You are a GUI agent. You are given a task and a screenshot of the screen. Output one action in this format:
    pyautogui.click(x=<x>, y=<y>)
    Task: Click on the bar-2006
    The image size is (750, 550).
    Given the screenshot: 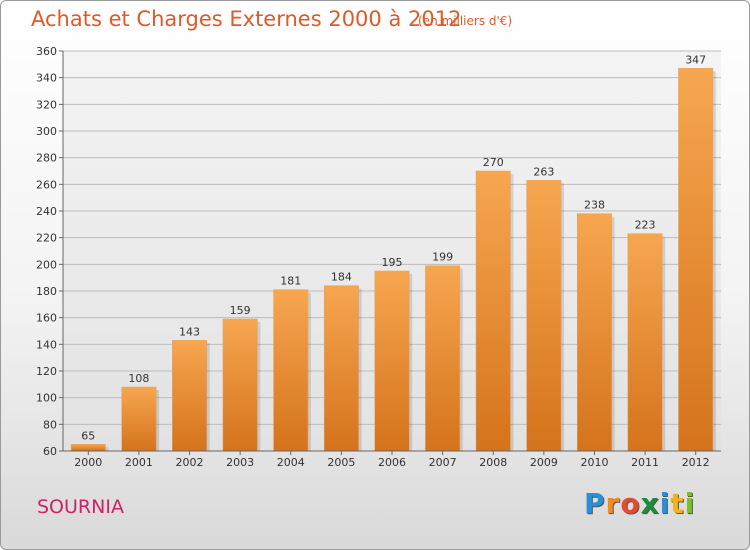 What is the action you would take?
    pyautogui.click(x=392, y=361)
    